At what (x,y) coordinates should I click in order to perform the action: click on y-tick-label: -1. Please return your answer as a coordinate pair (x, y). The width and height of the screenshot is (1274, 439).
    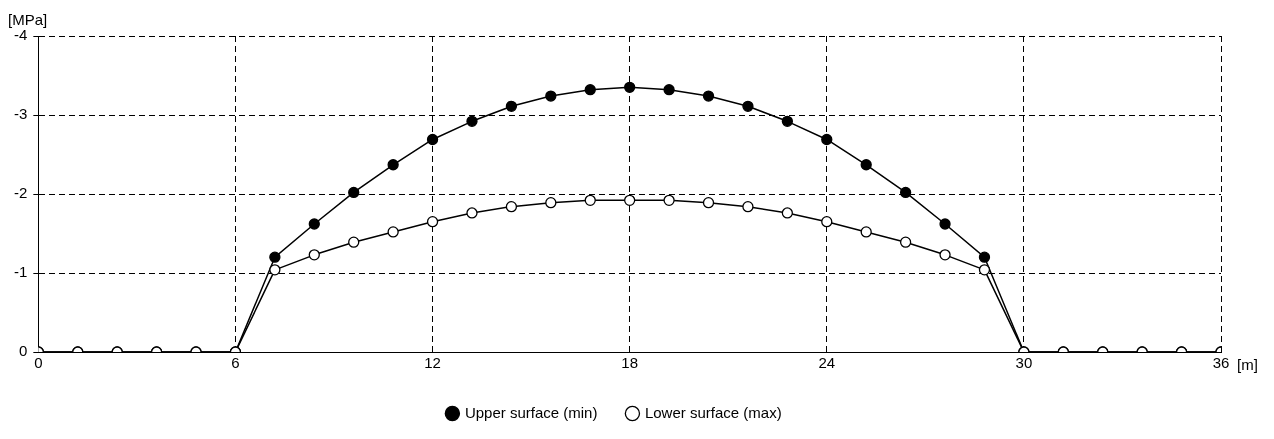
    Looking at the image, I should click on (20, 272).